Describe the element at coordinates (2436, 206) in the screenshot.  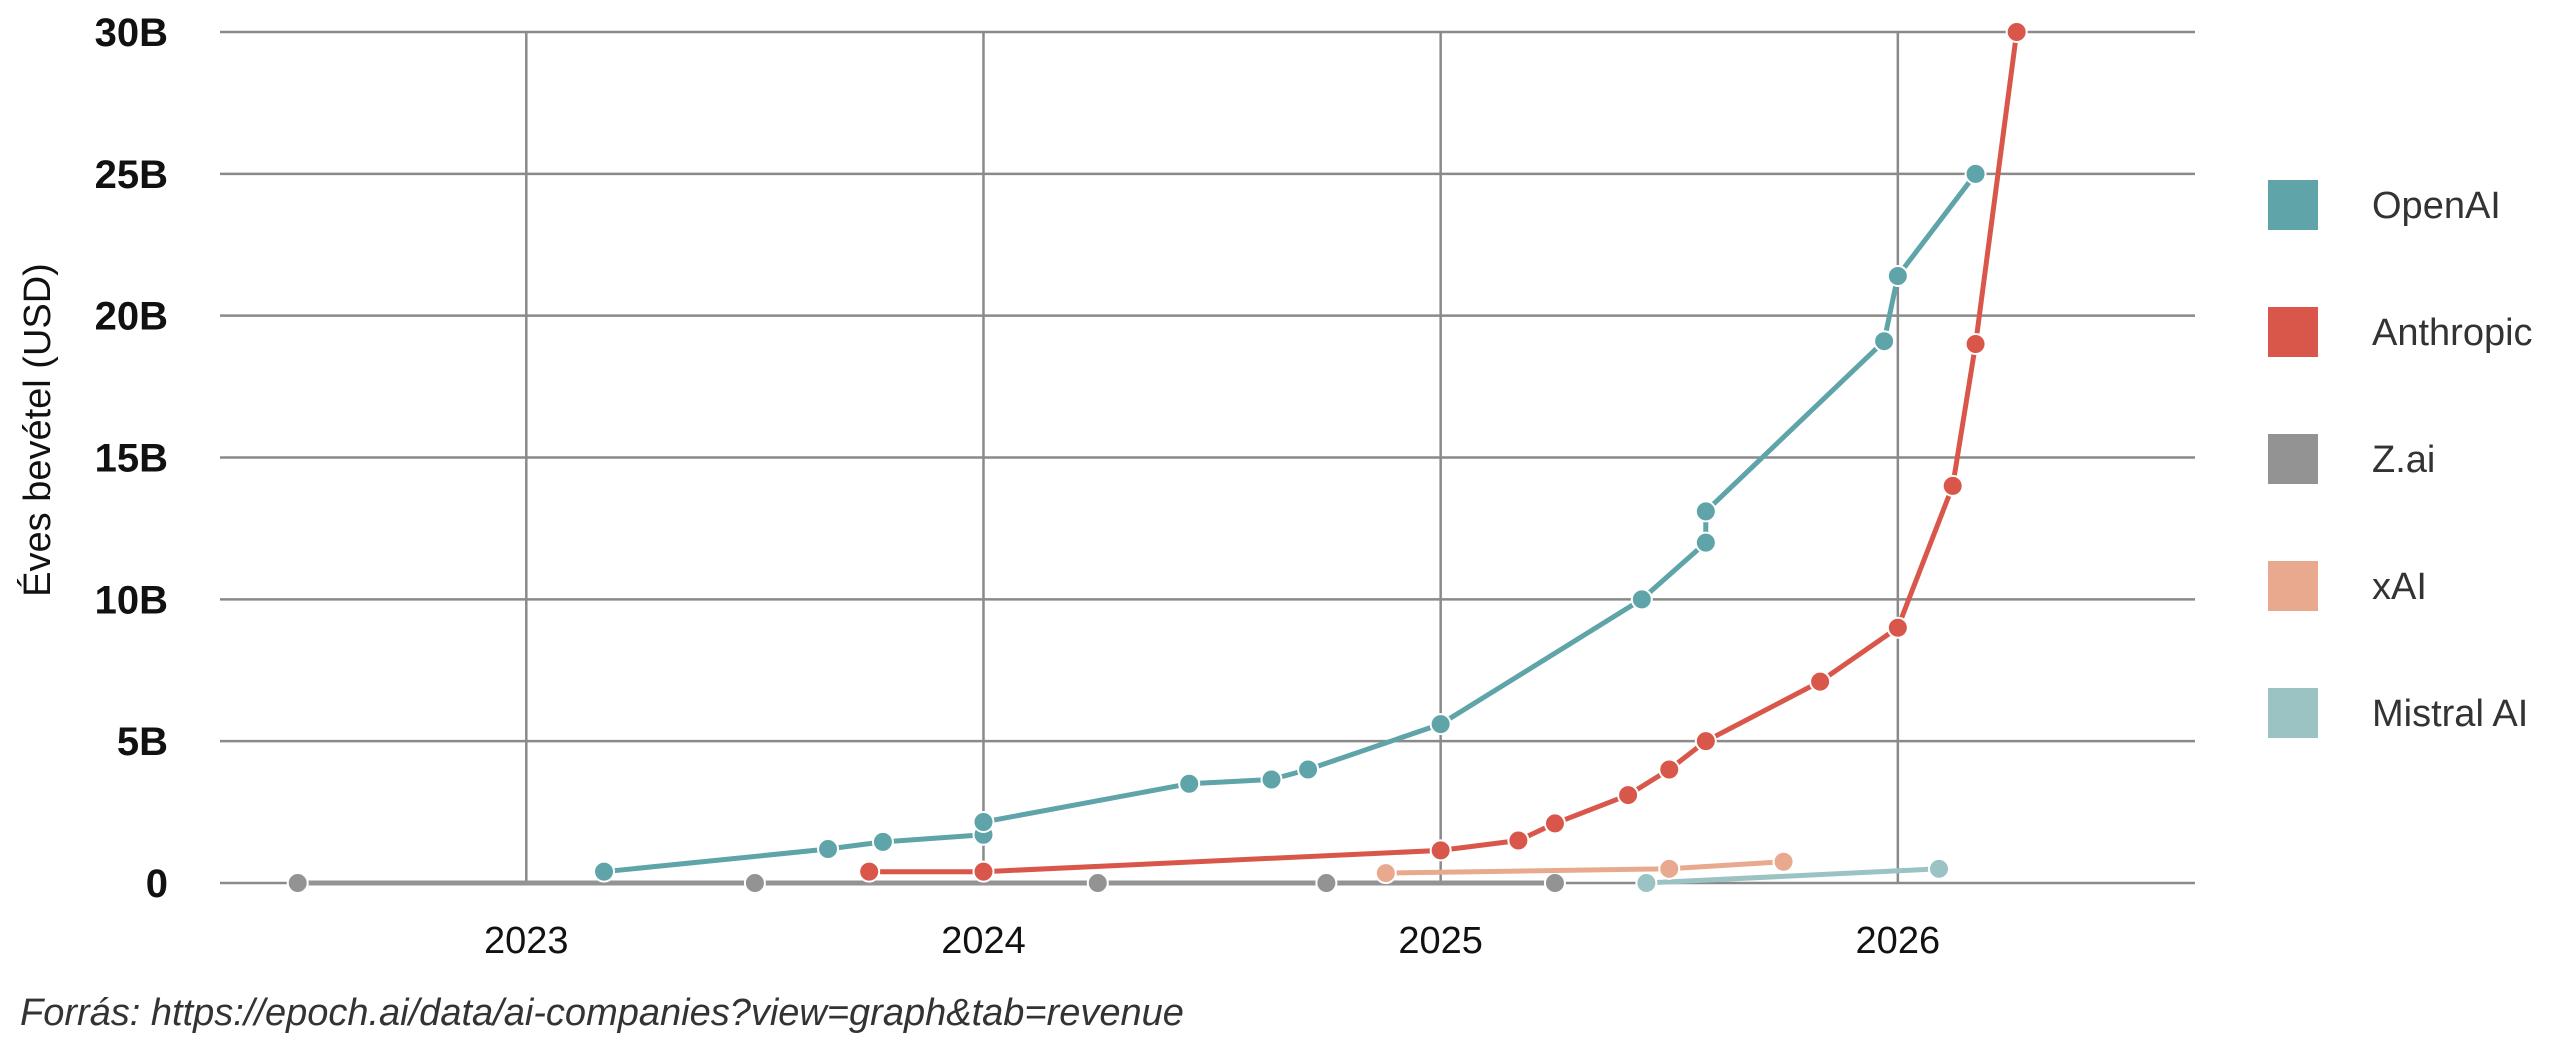
I see `legend-label-openai: OpenAI` at that location.